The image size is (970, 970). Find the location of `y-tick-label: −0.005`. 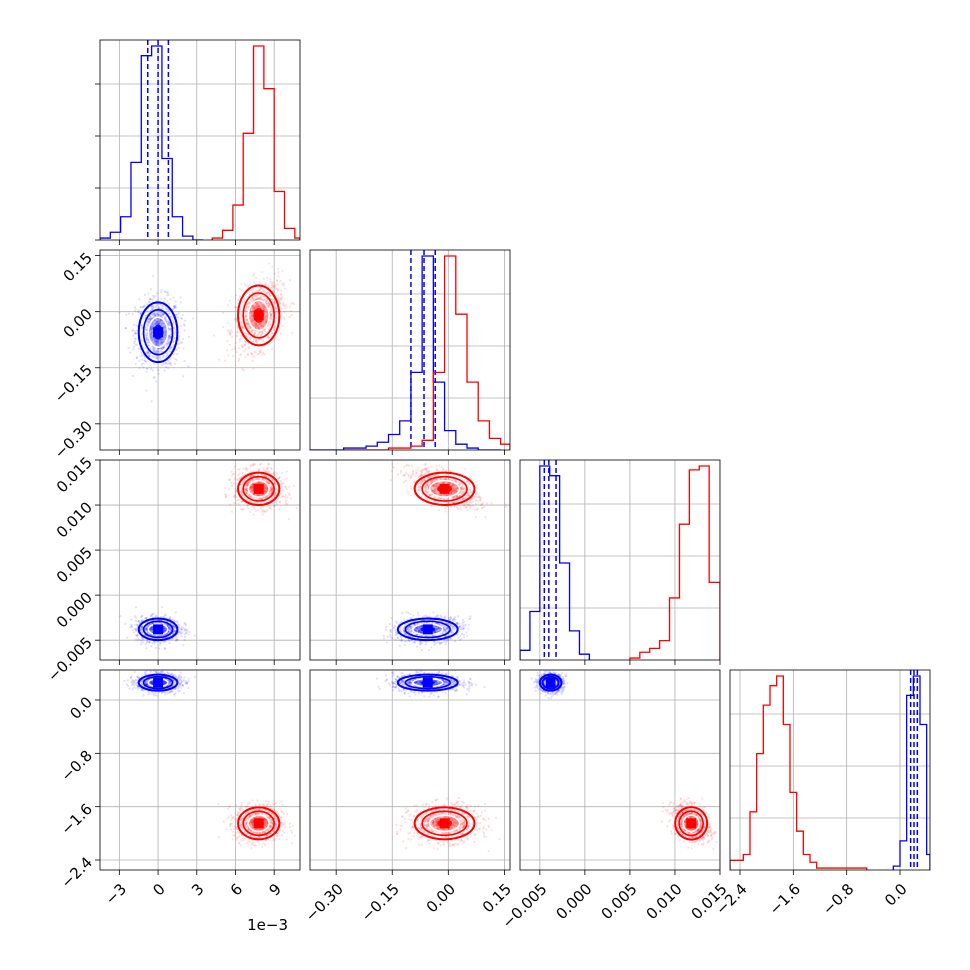

y-tick-label: −0.005 is located at coordinates (70, 659).